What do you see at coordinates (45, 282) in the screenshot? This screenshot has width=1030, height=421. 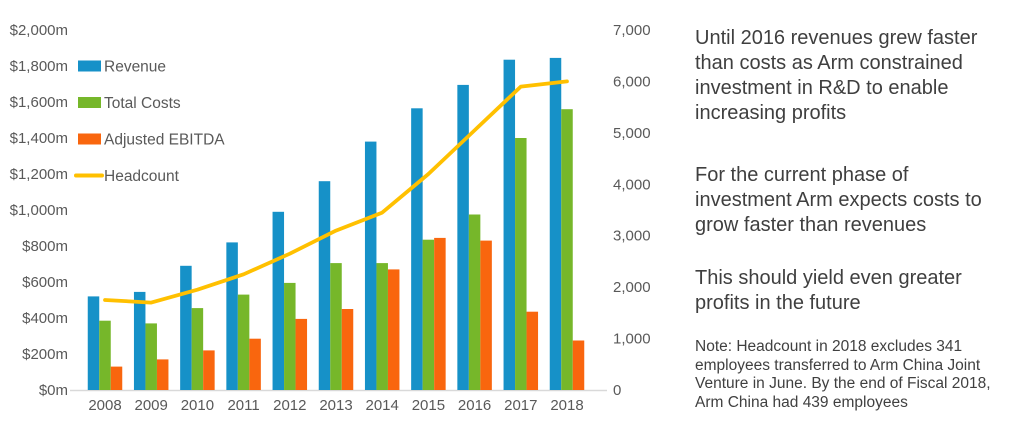 I see `left-axis-tick-label: $600m` at bounding box center [45, 282].